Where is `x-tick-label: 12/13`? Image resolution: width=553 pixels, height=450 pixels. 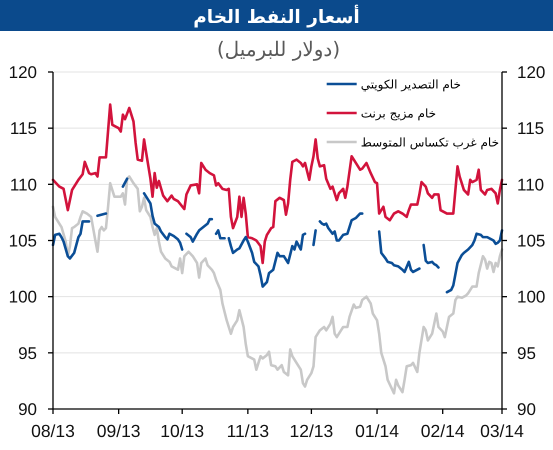 x-tick-label: 12/13 is located at coordinates (311, 431).